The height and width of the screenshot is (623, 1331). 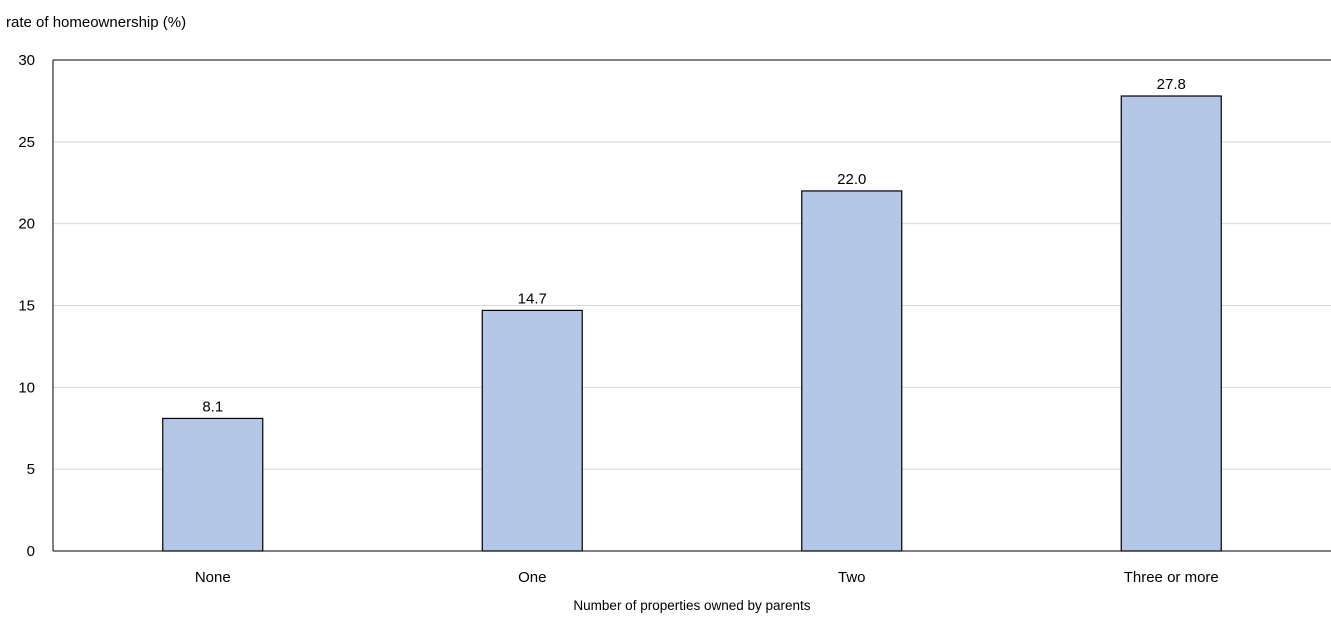 What do you see at coordinates (851, 179) in the screenshot?
I see `bar-value-label: 22.0` at bounding box center [851, 179].